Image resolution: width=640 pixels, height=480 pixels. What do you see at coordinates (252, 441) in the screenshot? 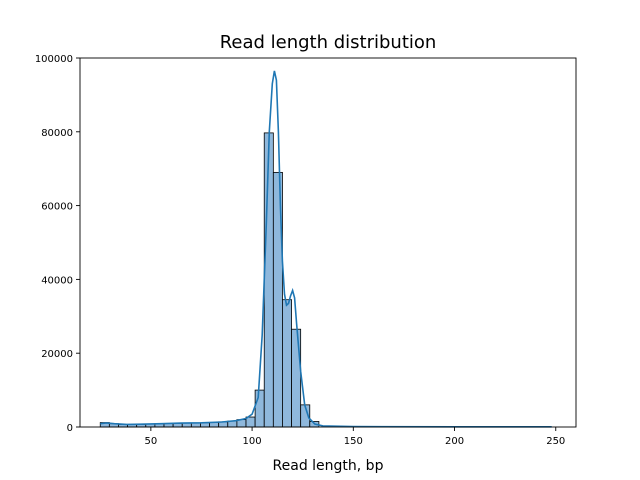
I see `x-tick-label: 100` at bounding box center [252, 441].